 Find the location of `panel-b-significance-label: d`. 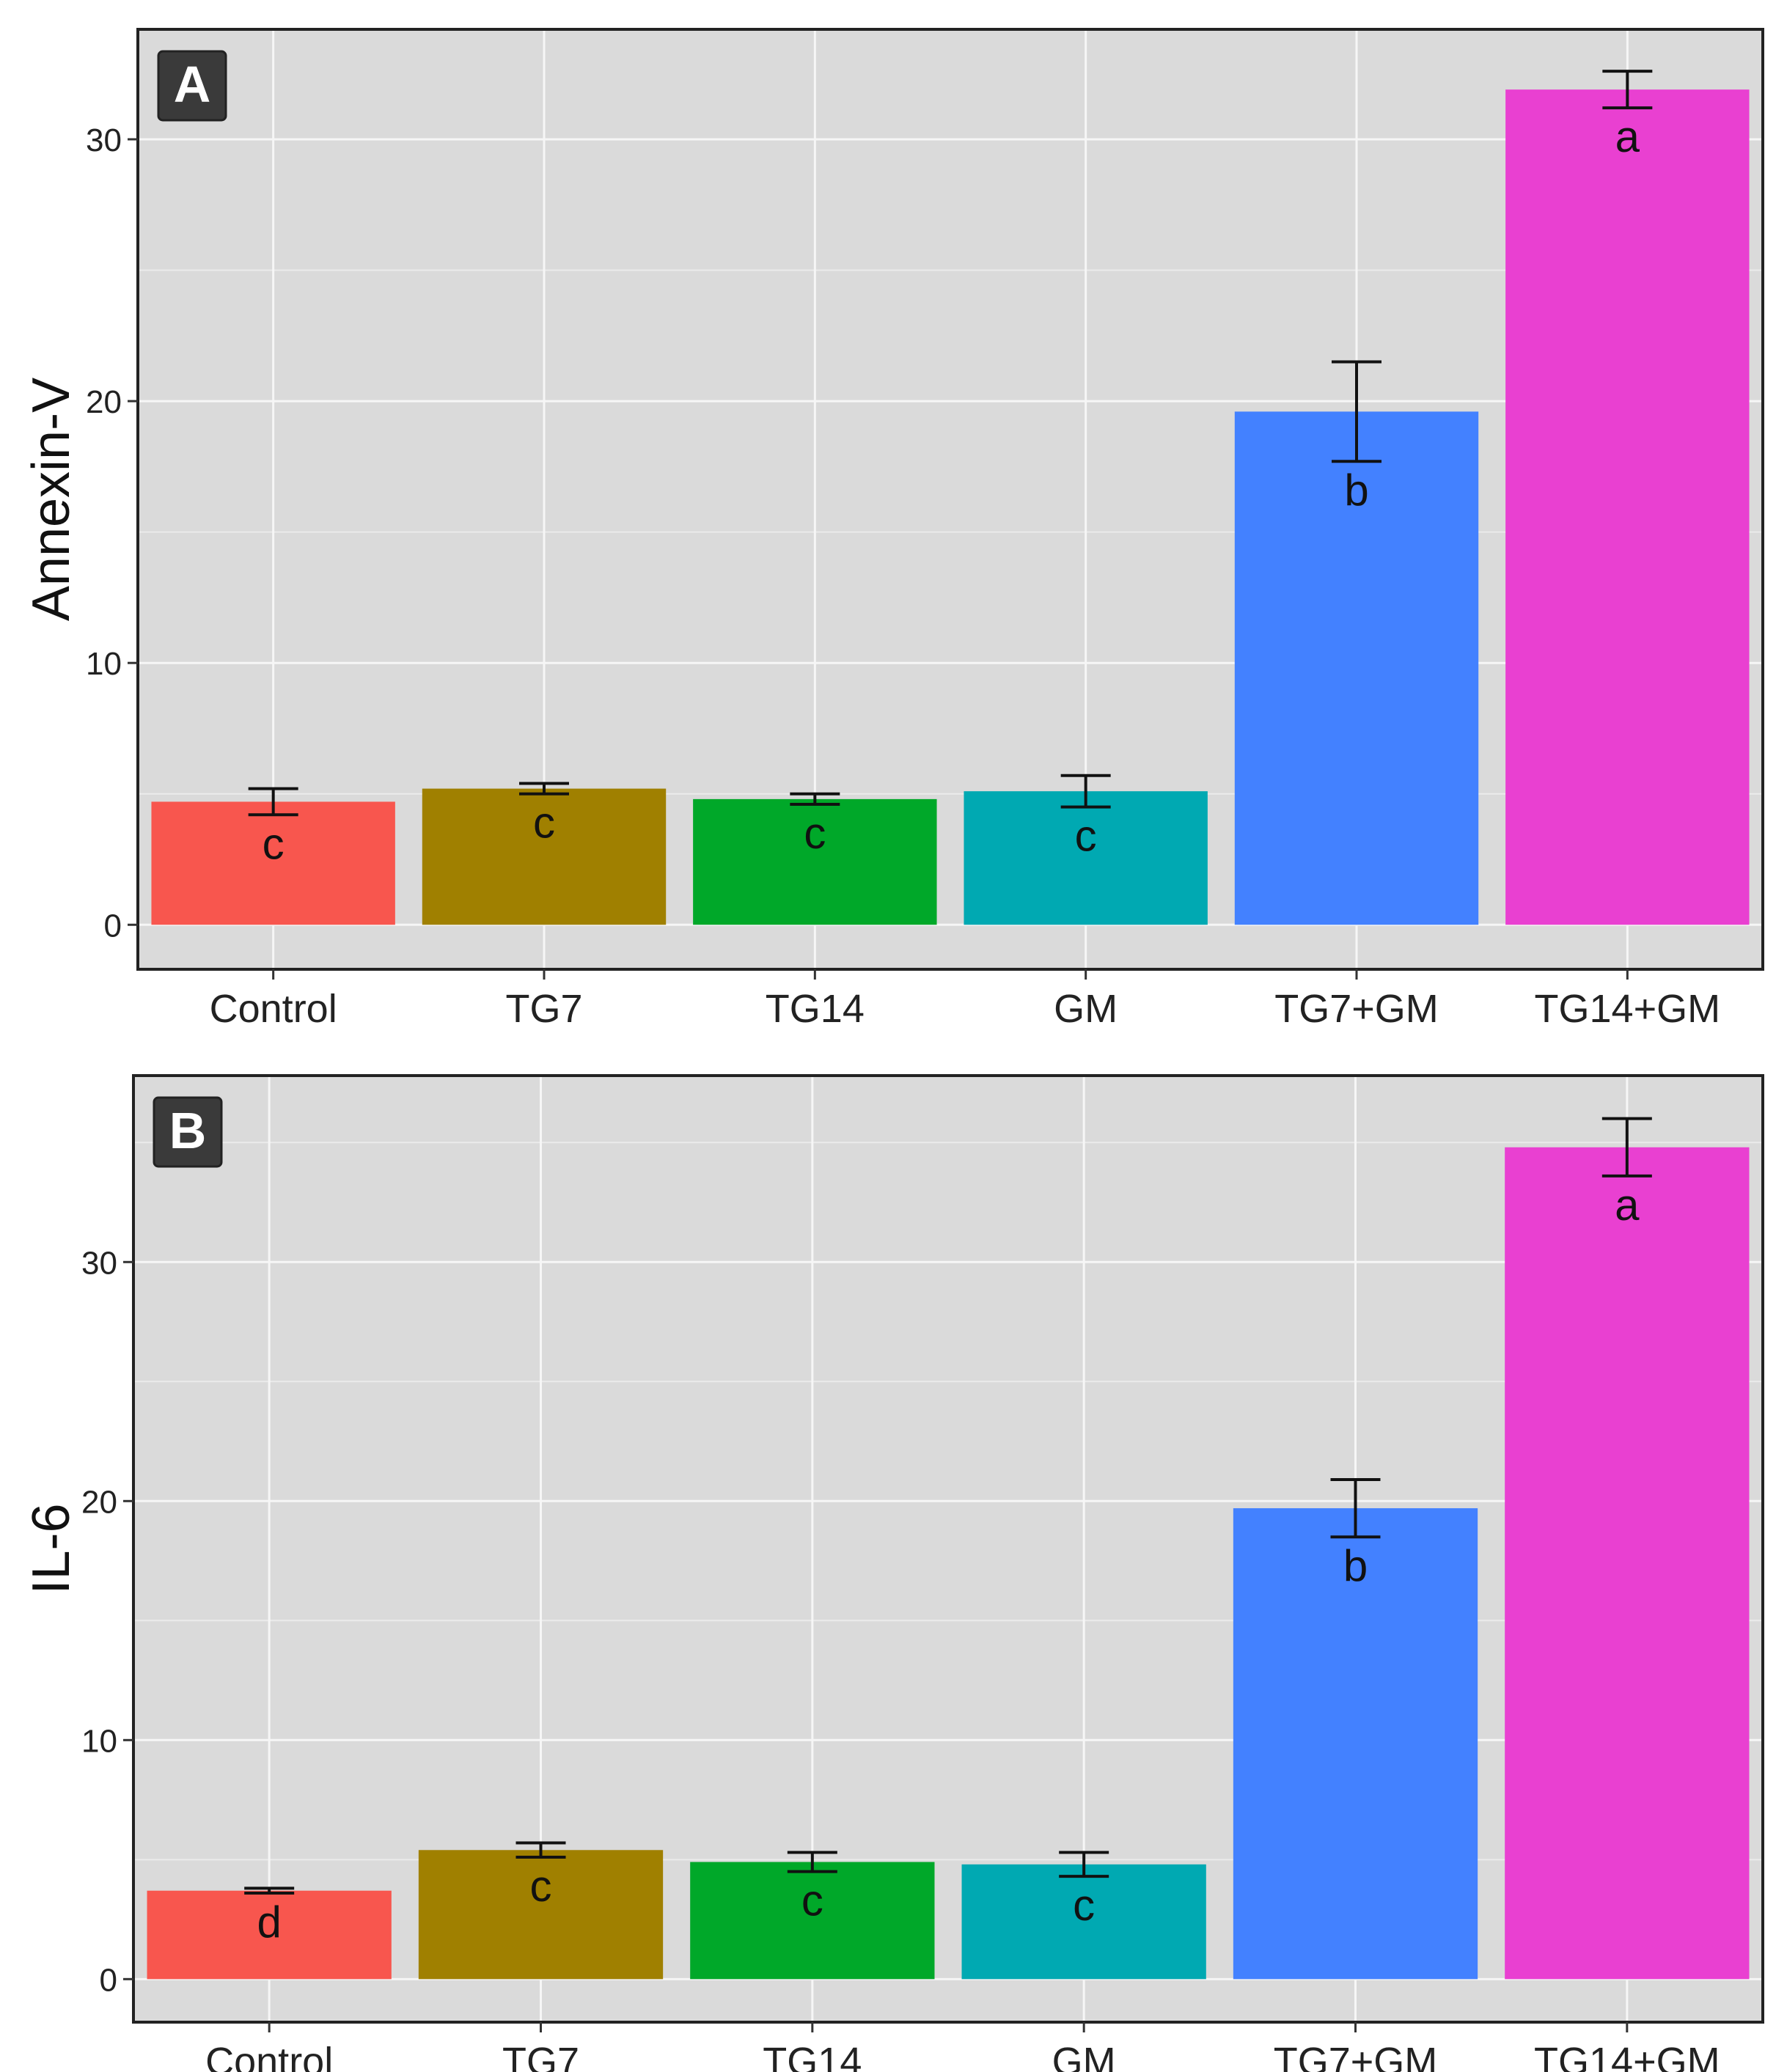

panel-b-significance-label: d is located at coordinates (269, 1923).